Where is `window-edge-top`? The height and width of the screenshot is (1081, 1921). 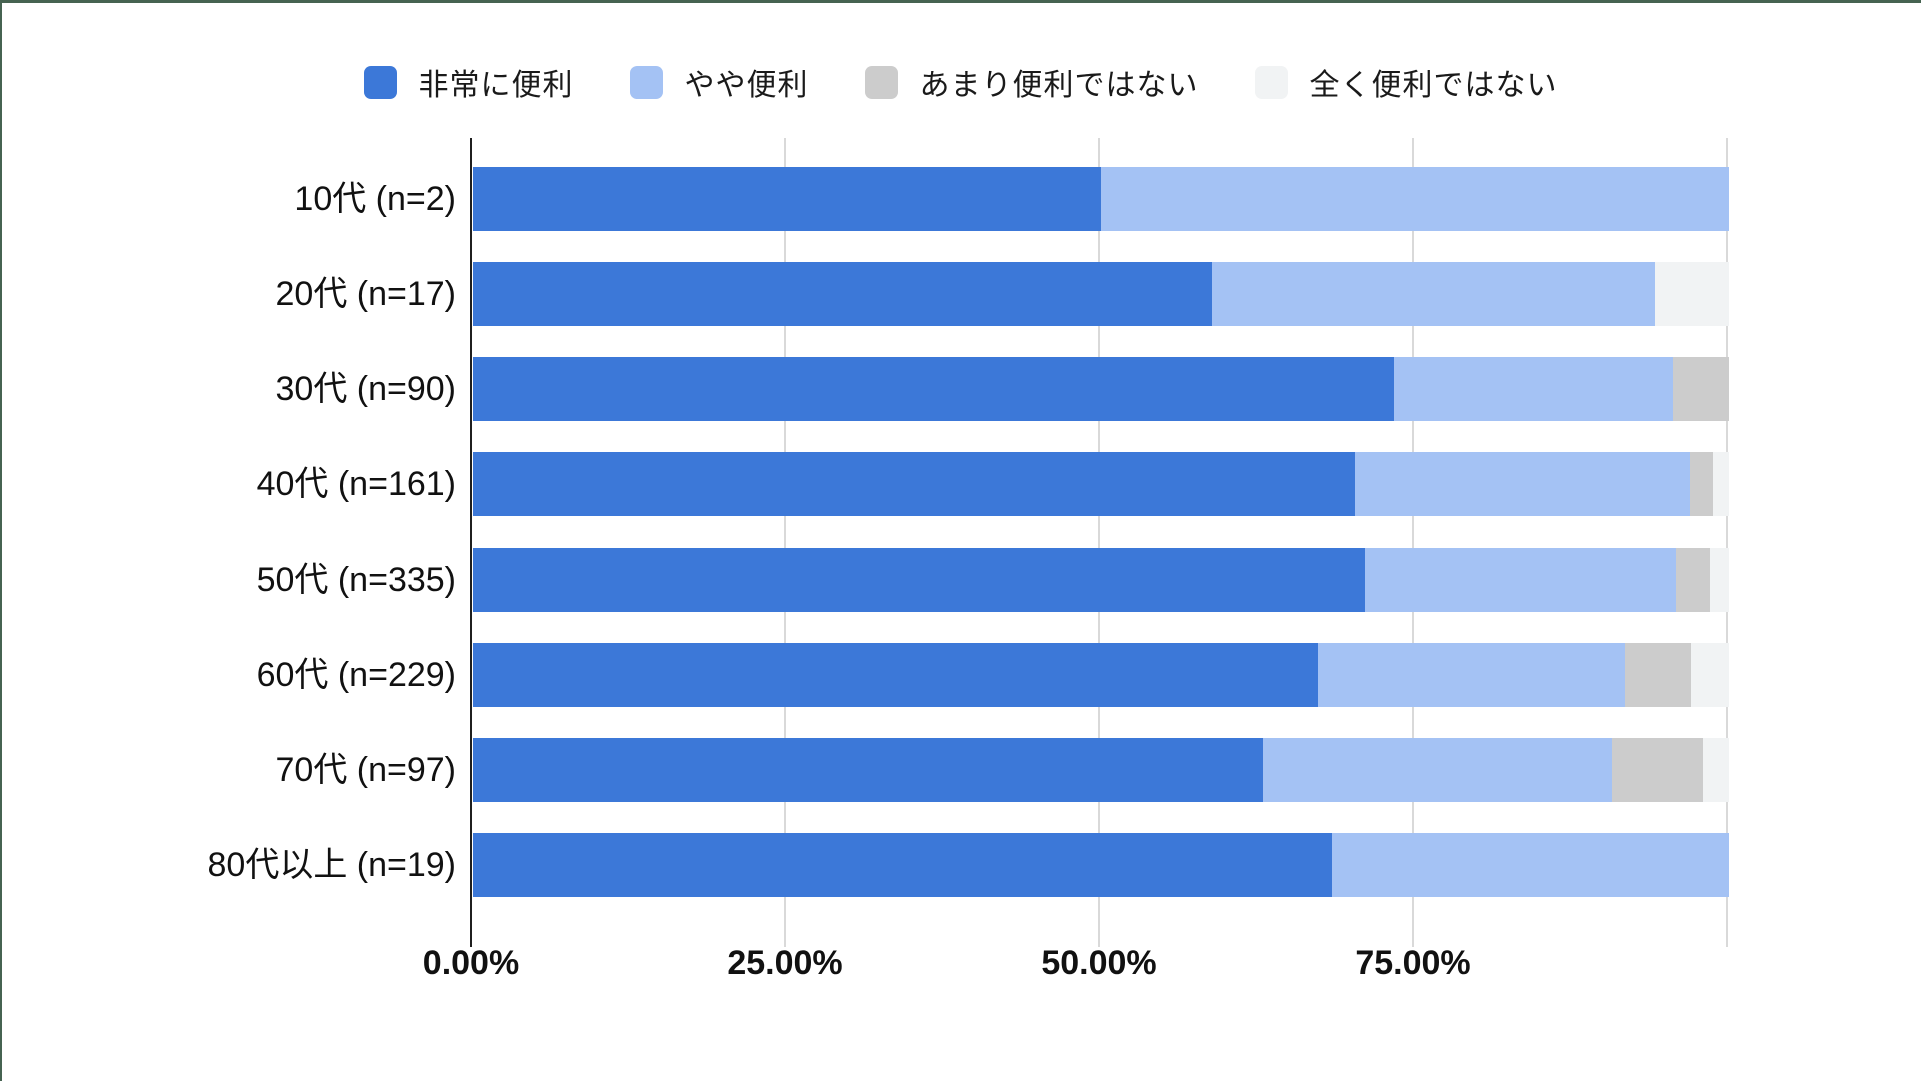 window-edge-top is located at coordinates (960, 1).